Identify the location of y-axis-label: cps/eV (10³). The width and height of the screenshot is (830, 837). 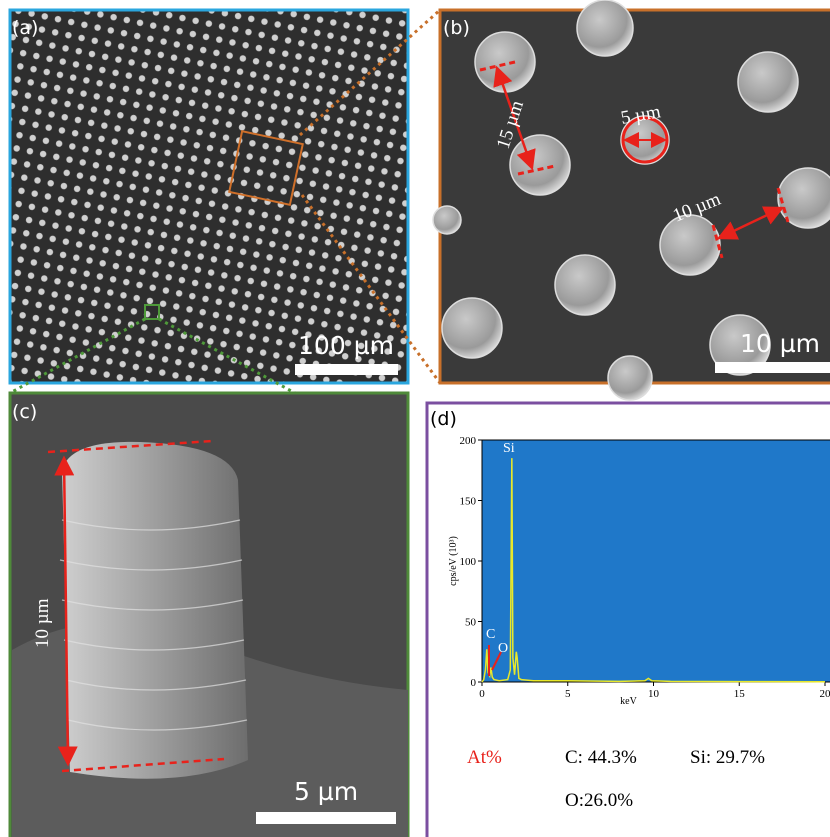
(453, 561).